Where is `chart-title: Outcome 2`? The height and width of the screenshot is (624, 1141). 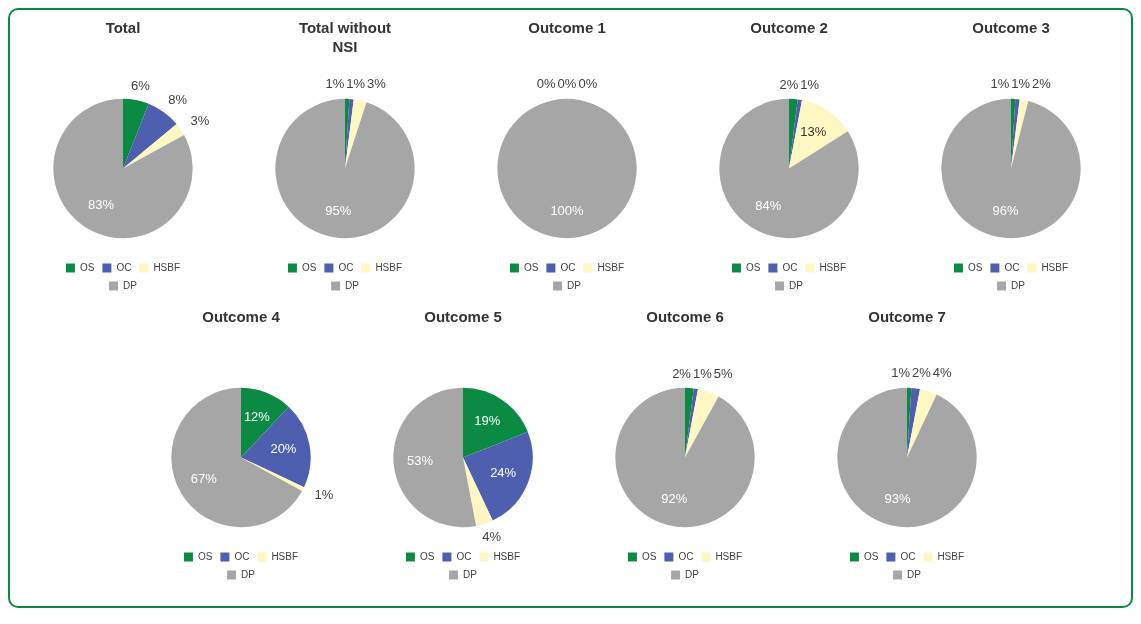
chart-title: Outcome 2 is located at coordinates (789, 28).